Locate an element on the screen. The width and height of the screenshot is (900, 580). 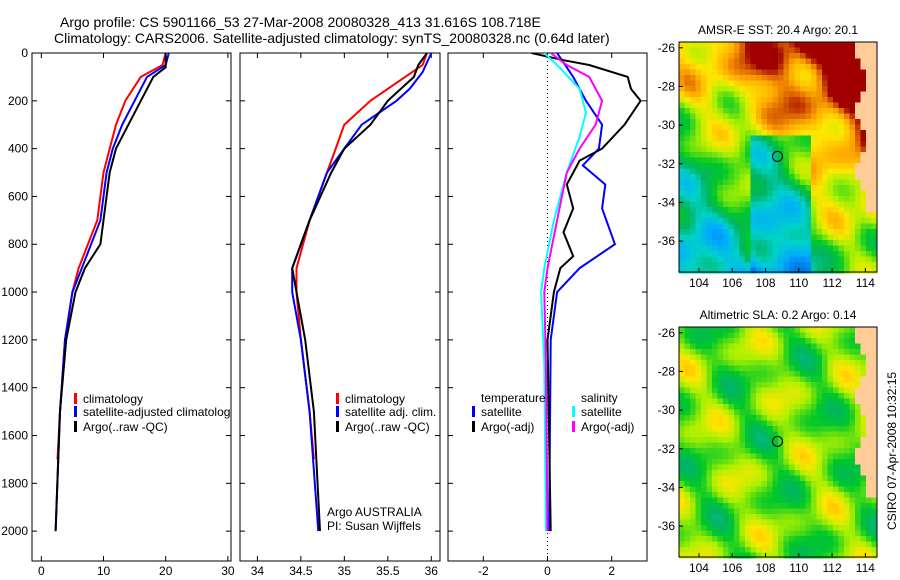
legend-satellite: satellite-adjusted climatology is located at coordinates (159, 412).